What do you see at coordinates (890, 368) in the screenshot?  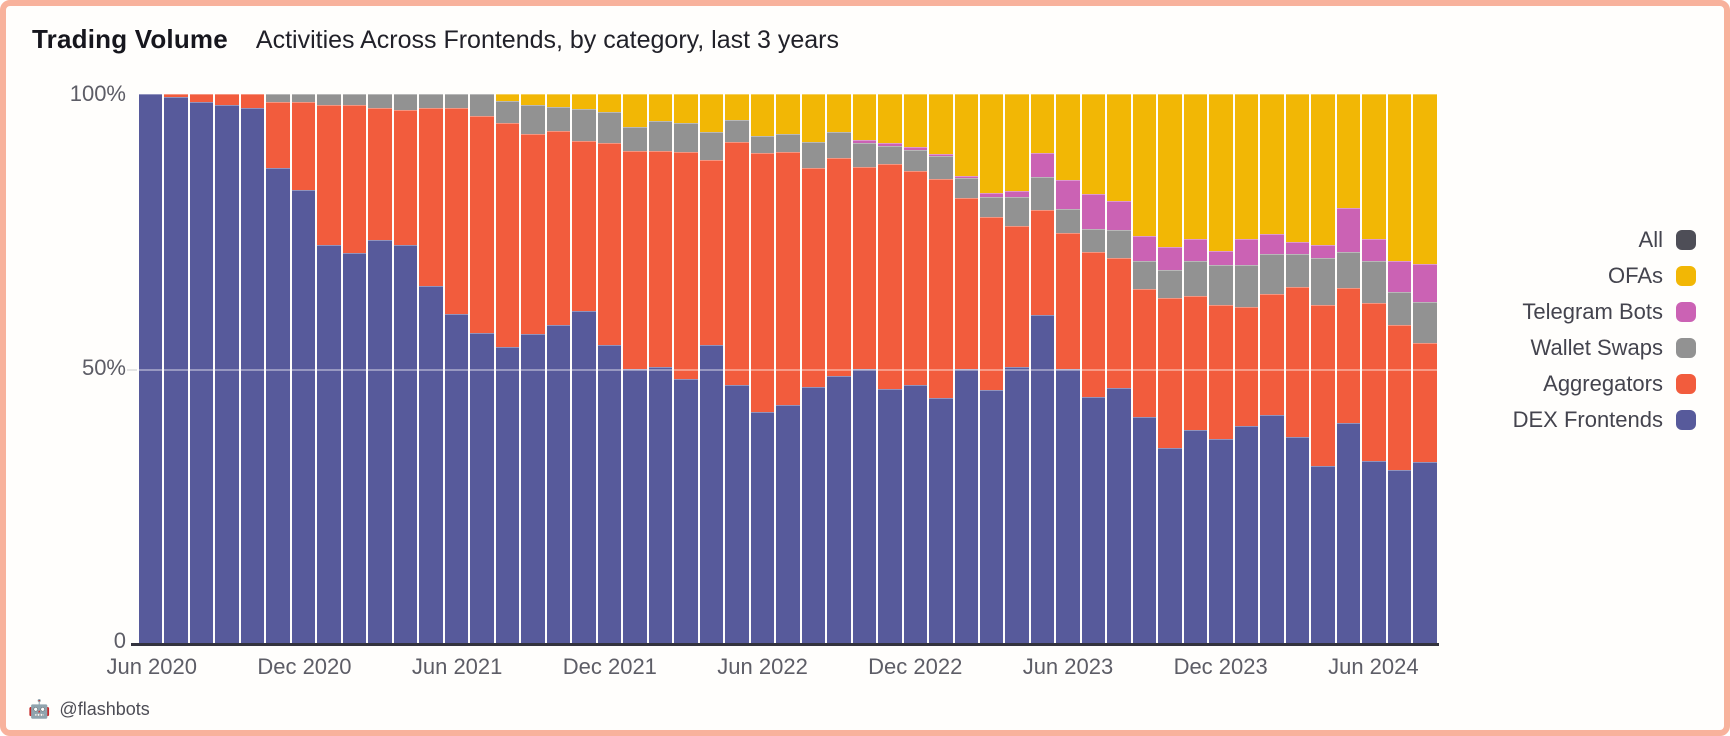 I see `bar-nov-2022` at bounding box center [890, 368].